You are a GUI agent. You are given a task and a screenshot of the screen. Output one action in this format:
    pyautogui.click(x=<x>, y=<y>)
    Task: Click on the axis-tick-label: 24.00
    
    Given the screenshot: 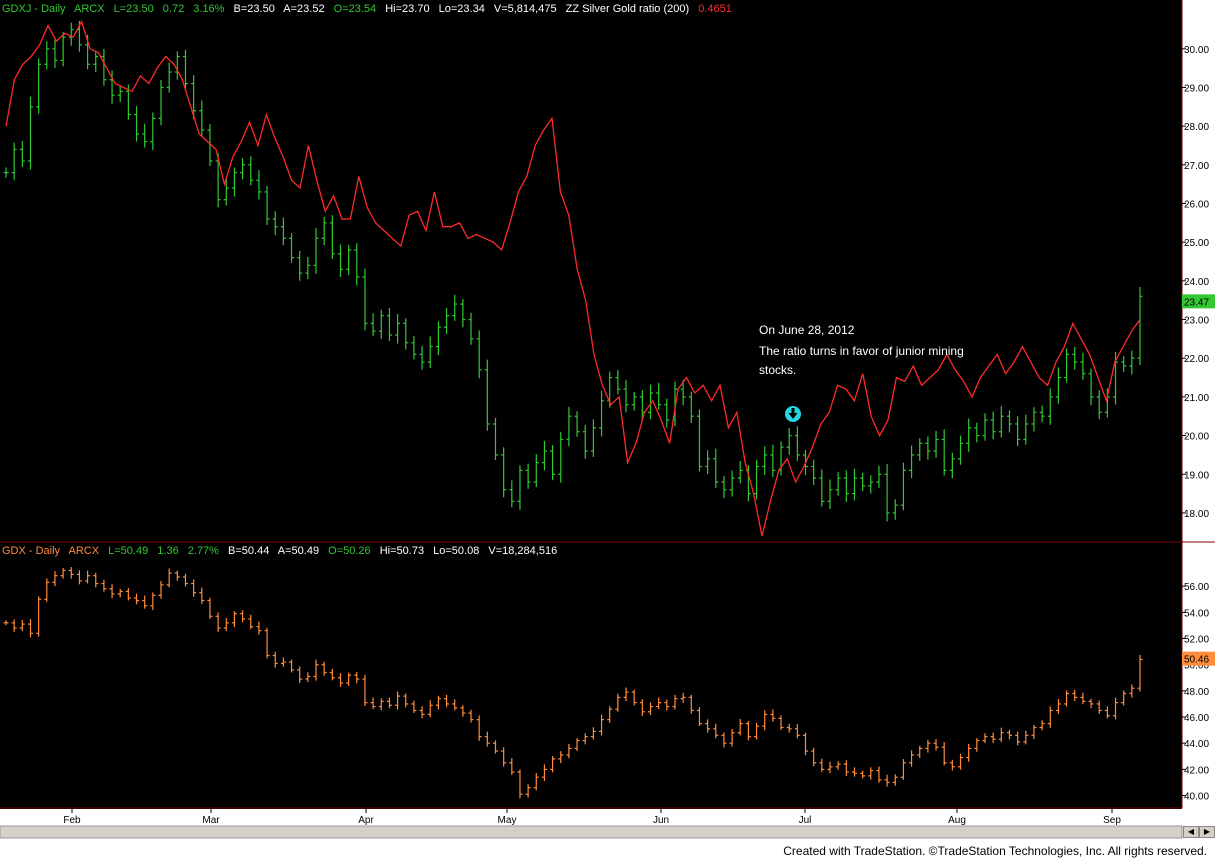 What is the action you would take?
    pyautogui.click(x=1196, y=282)
    